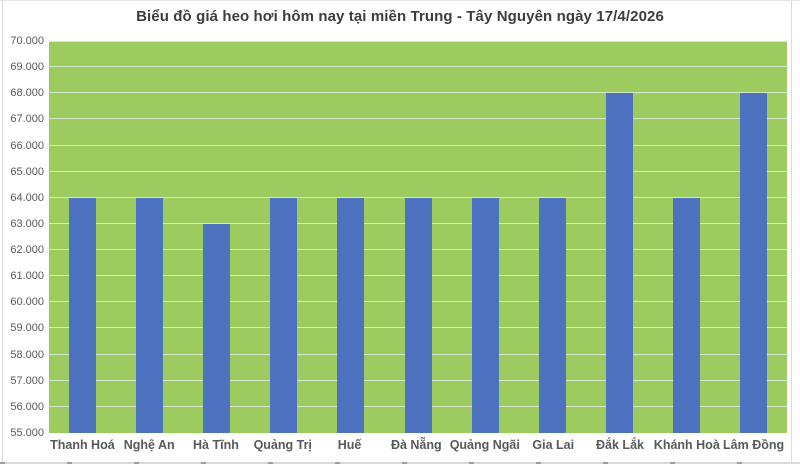 Image resolution: width=800 pixels, height=465 pixels. What do you see at coordinates (27, 145) in the screenshot?
I see `y-axis-tick-label: 66.000` at bounding box center [27, 145].